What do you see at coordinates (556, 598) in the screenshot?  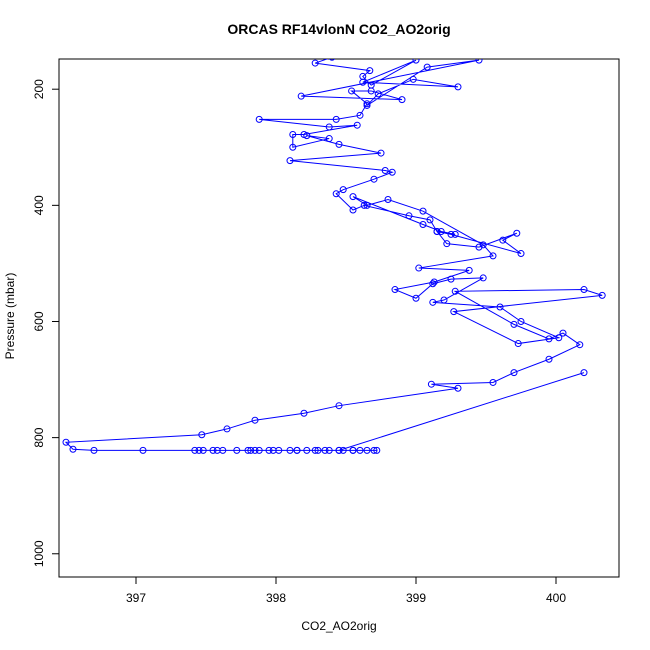 I see `x-tick-label: 400` at bounding box center [556, 598].